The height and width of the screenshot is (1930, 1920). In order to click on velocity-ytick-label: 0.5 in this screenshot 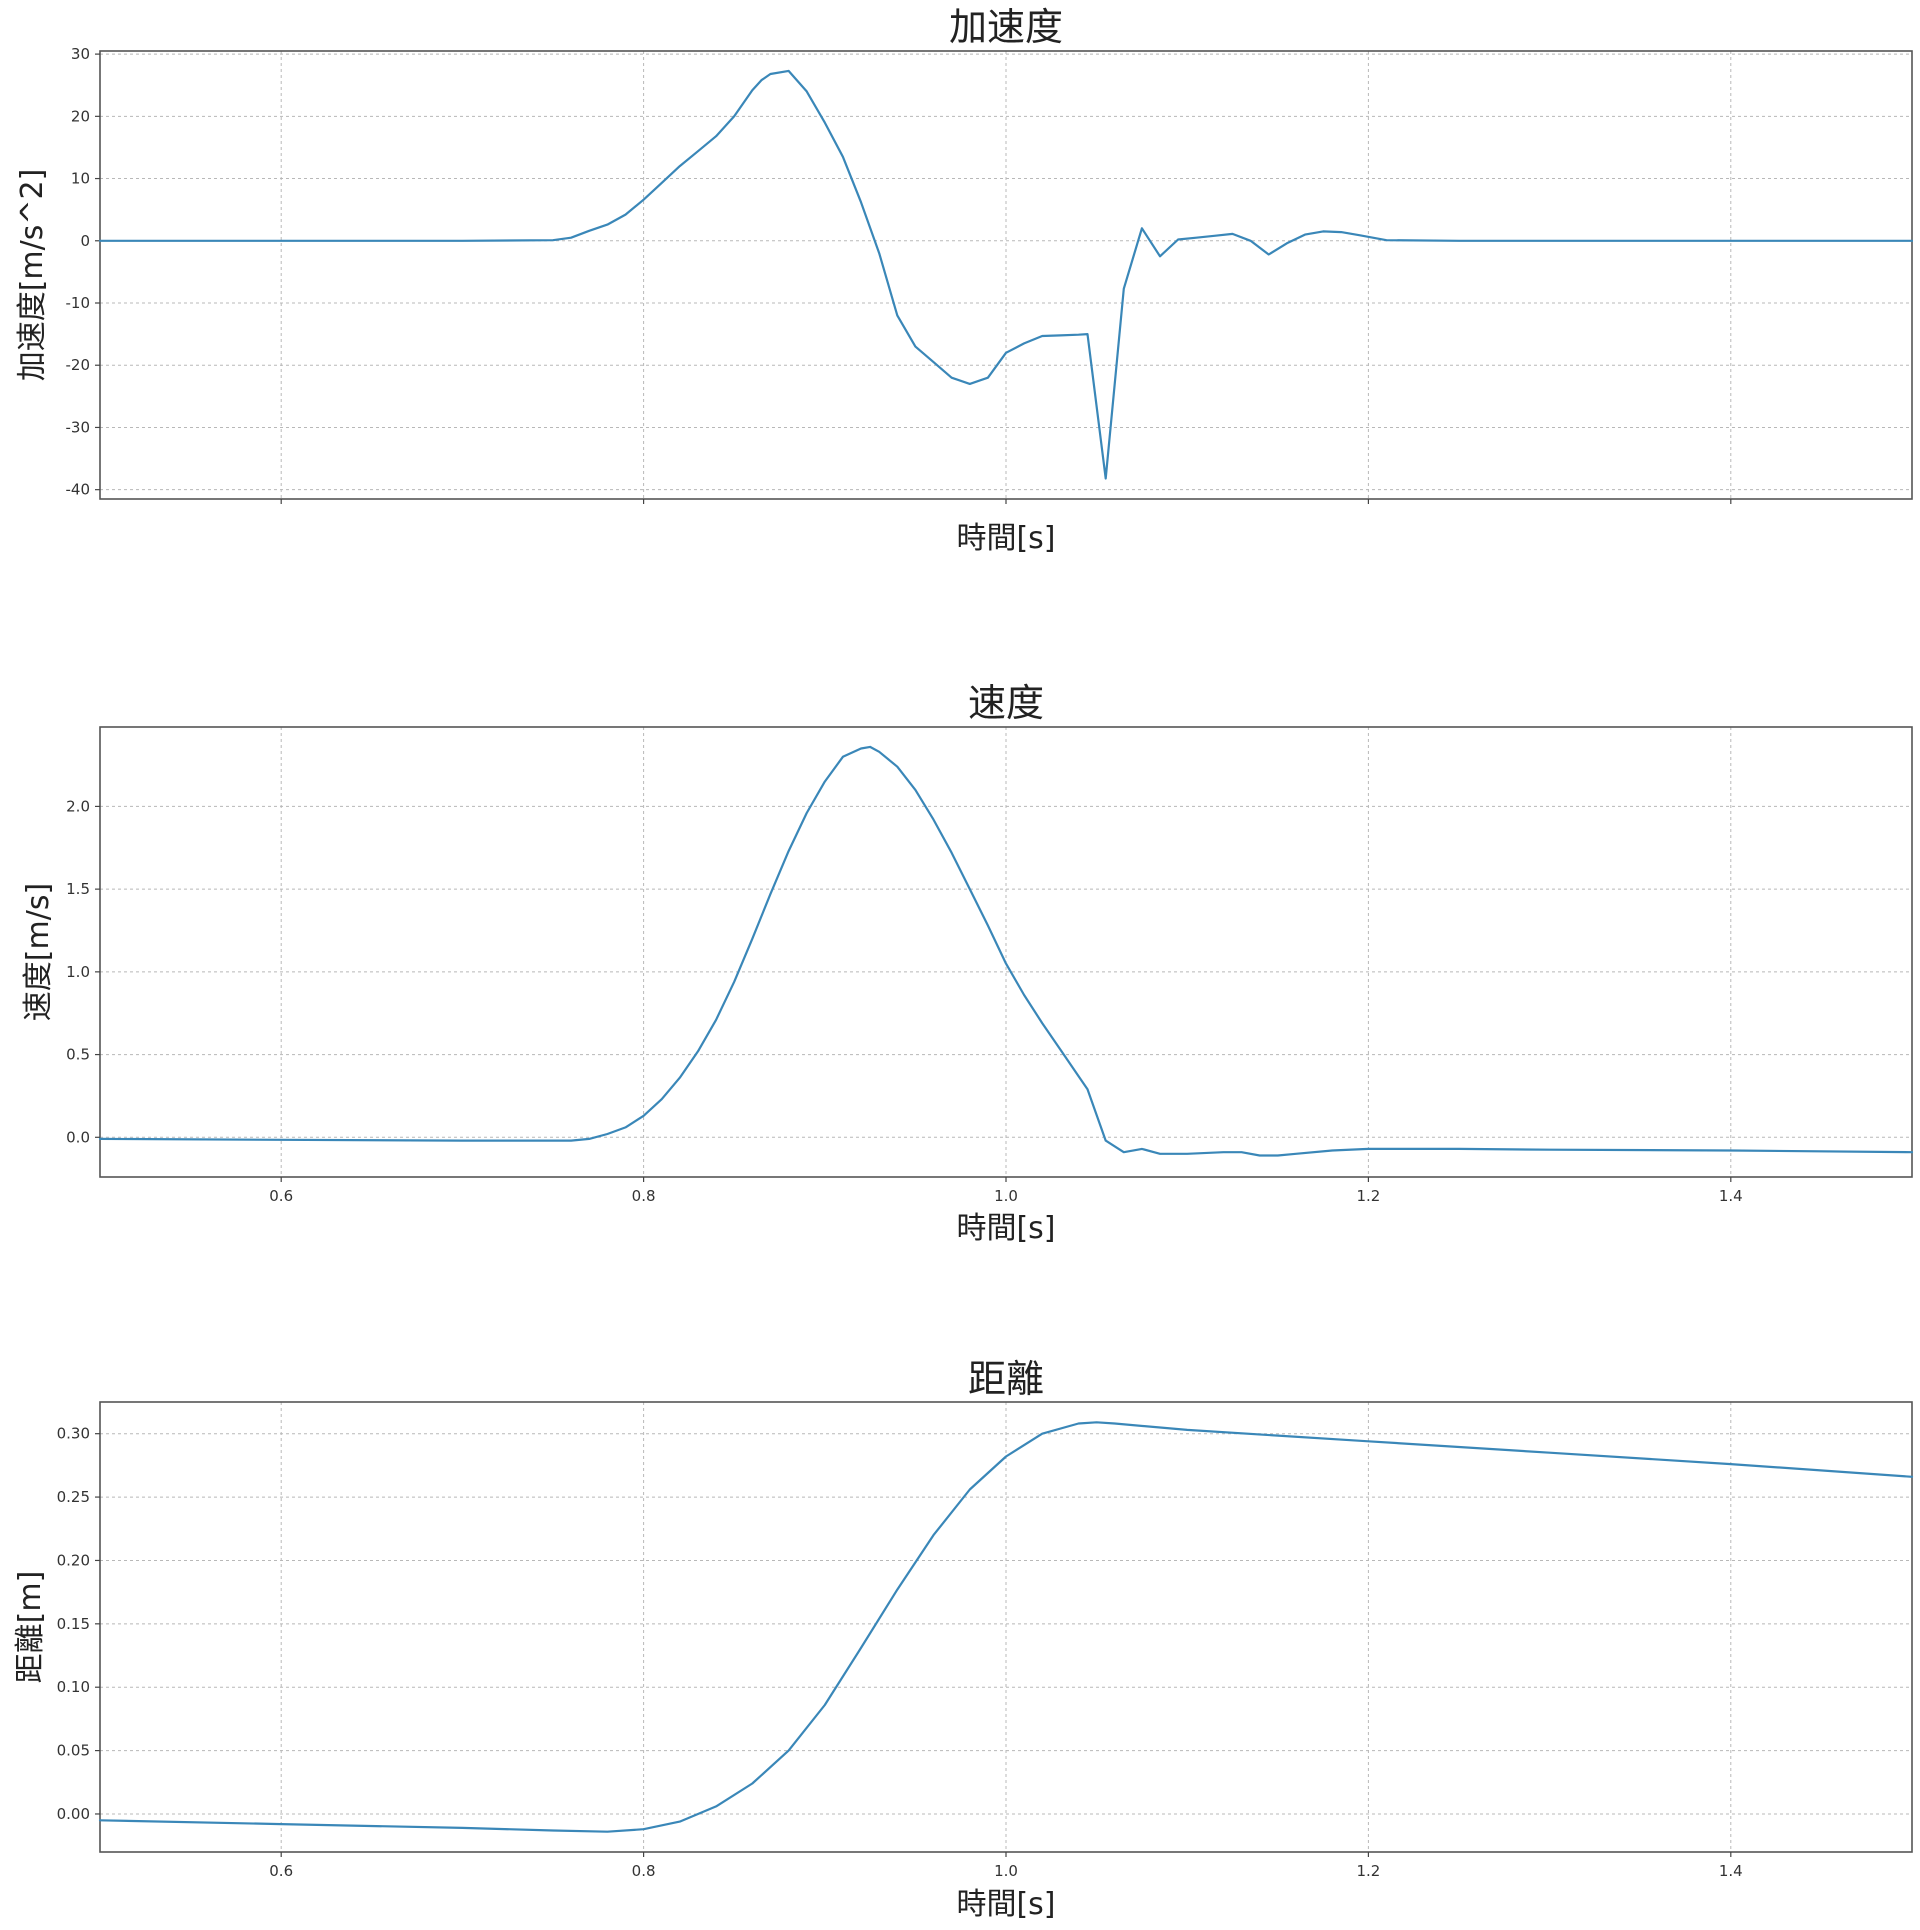, I will do `click(78, 1055)`.